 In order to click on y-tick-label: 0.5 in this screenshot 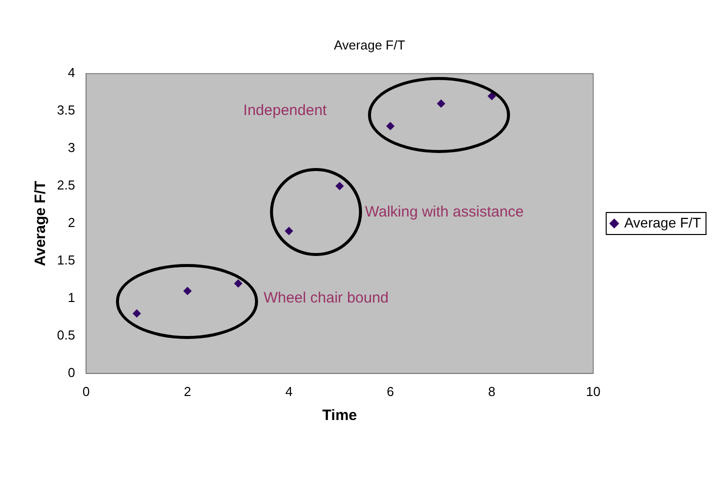, I will do `click(66, 335)`.